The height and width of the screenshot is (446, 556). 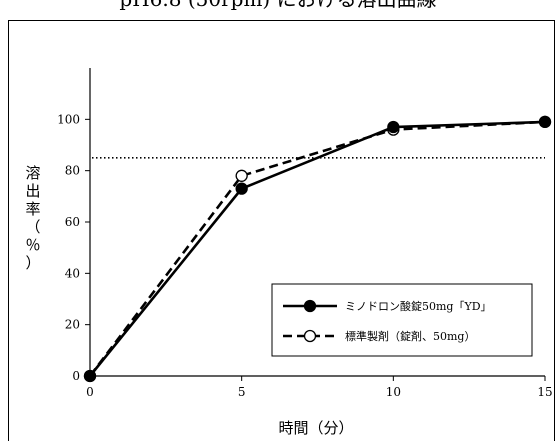 What do you see at coordinates (72, 171) in the screenshot?
I see `y-tick-label: 80` at bounding box center [72, 171].